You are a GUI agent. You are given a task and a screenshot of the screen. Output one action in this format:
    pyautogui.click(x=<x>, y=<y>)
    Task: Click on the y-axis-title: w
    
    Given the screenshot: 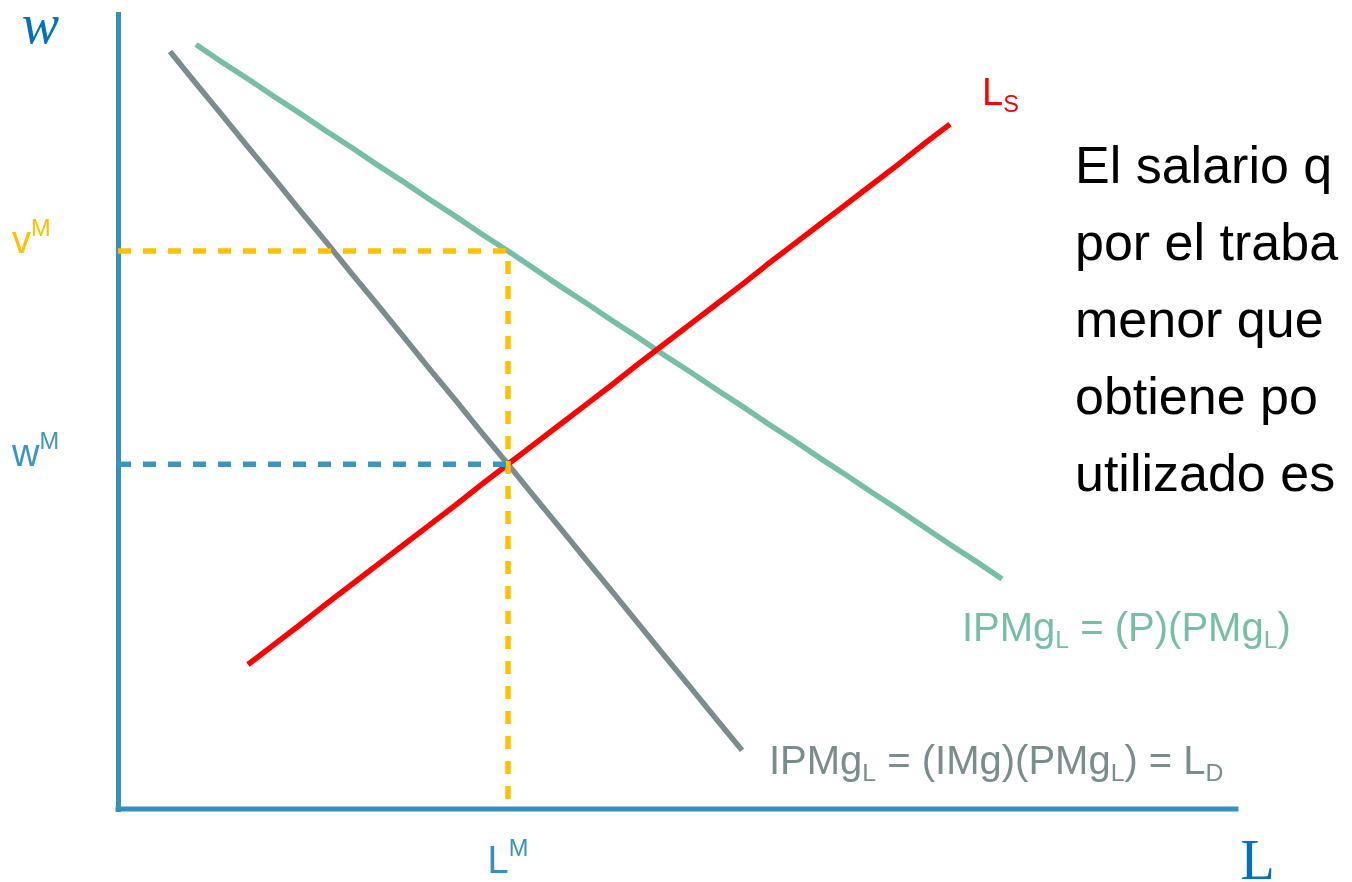 What is the action you would take?
    pyautogui.click(x=40, y=27)
    